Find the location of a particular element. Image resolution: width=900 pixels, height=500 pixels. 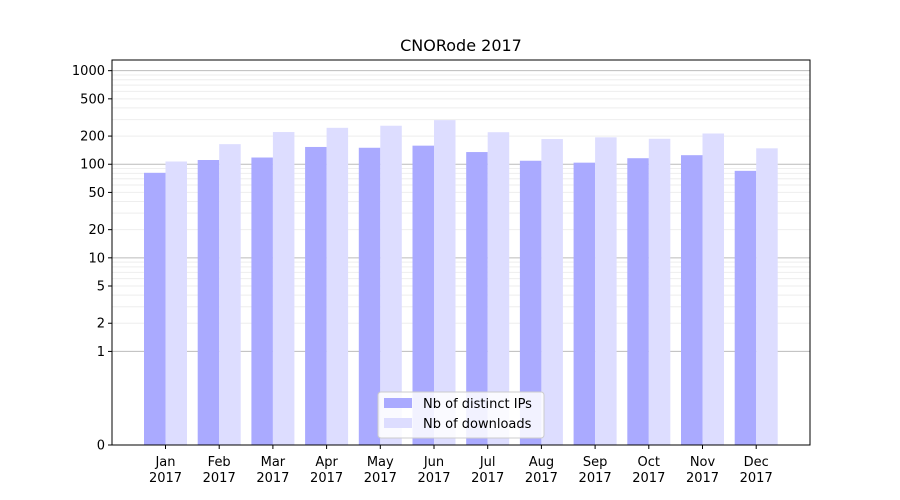

x-tick-label: Apr 2017 is located at coordinates (326, 470).